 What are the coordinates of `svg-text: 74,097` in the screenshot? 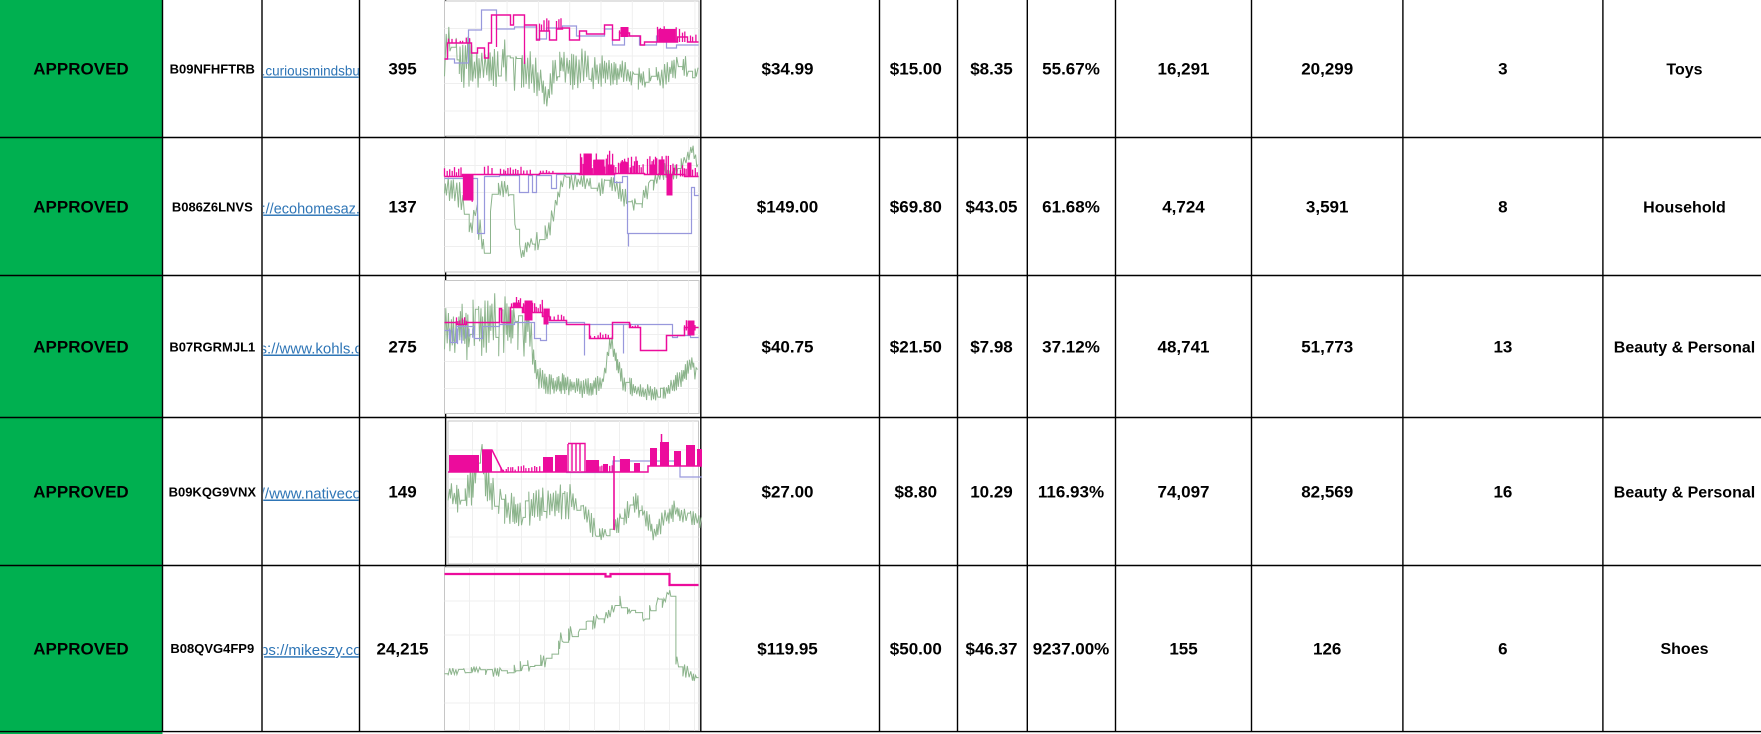 It's located at (1184, 492).